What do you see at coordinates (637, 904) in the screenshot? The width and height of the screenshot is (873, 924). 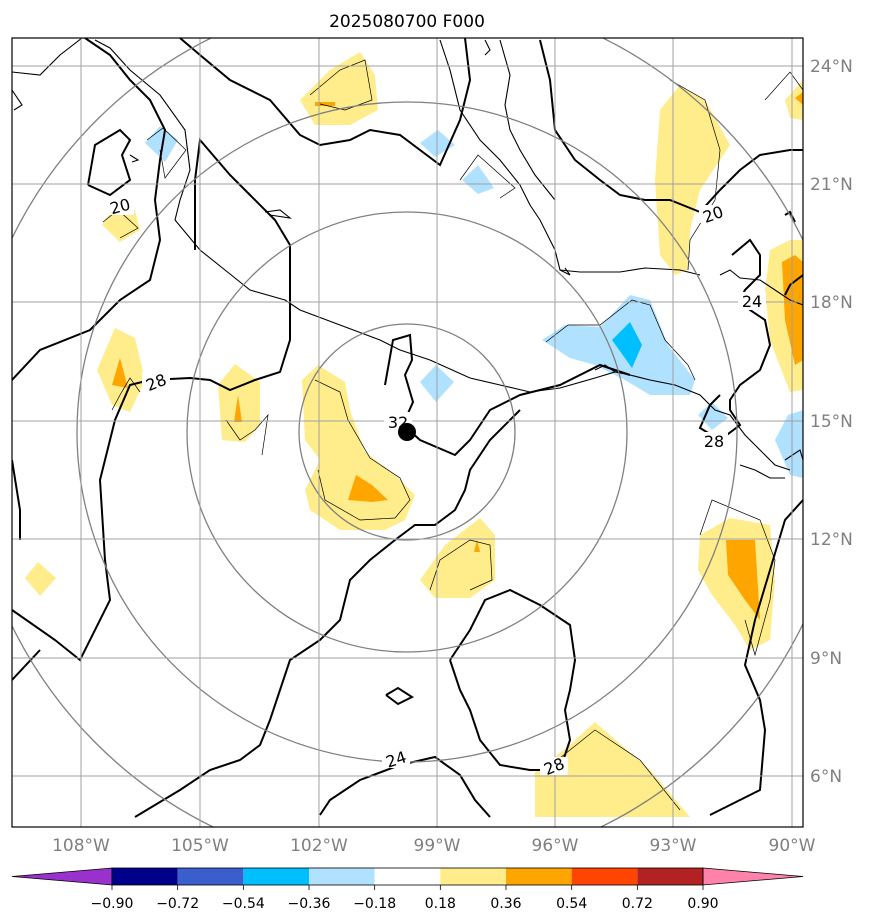 I see `colorbar-tick-label: 0.72` at bounding box center [637, 904].